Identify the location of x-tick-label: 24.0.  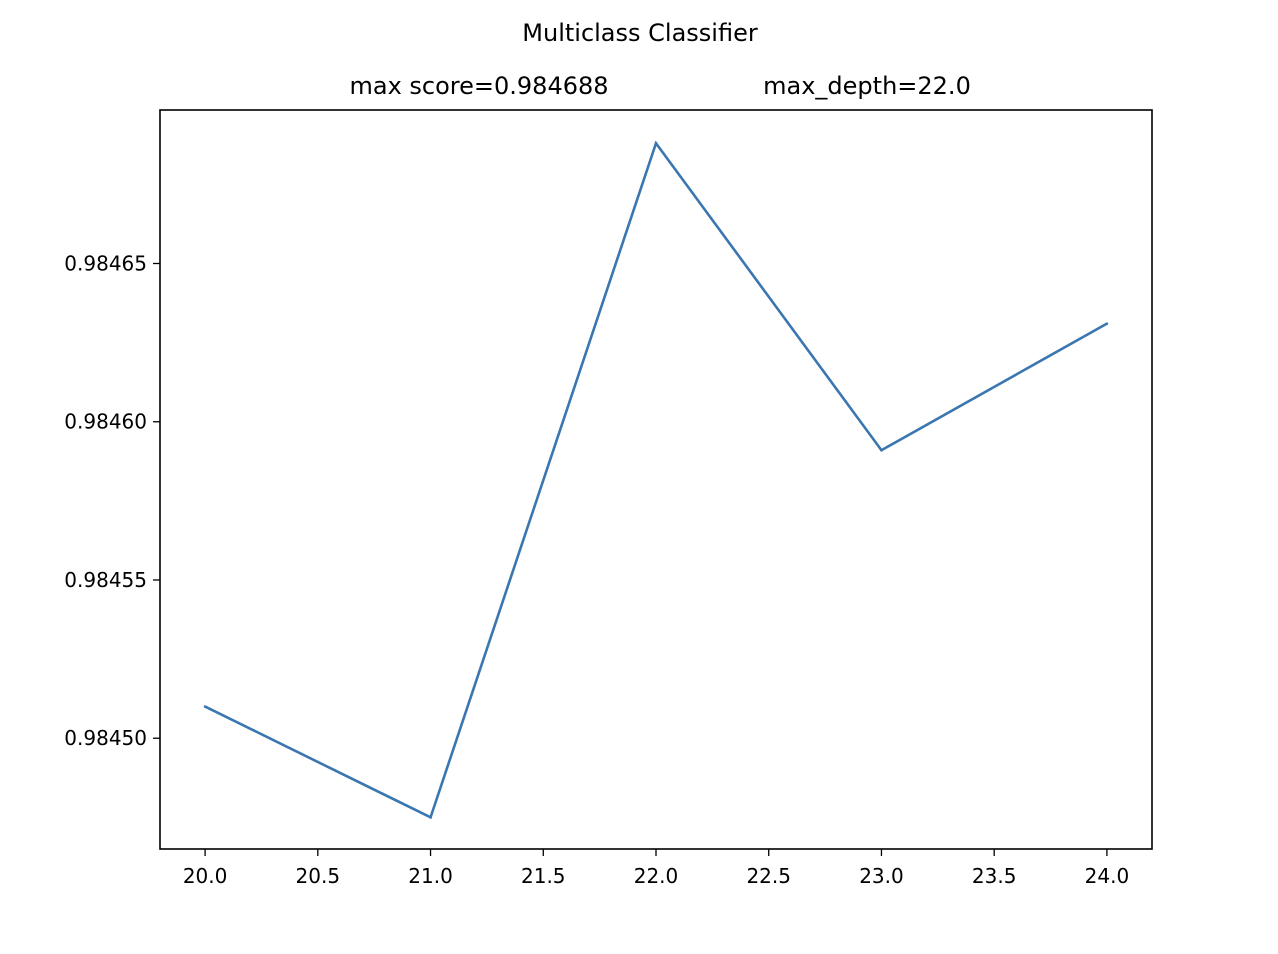
(1107, 876).